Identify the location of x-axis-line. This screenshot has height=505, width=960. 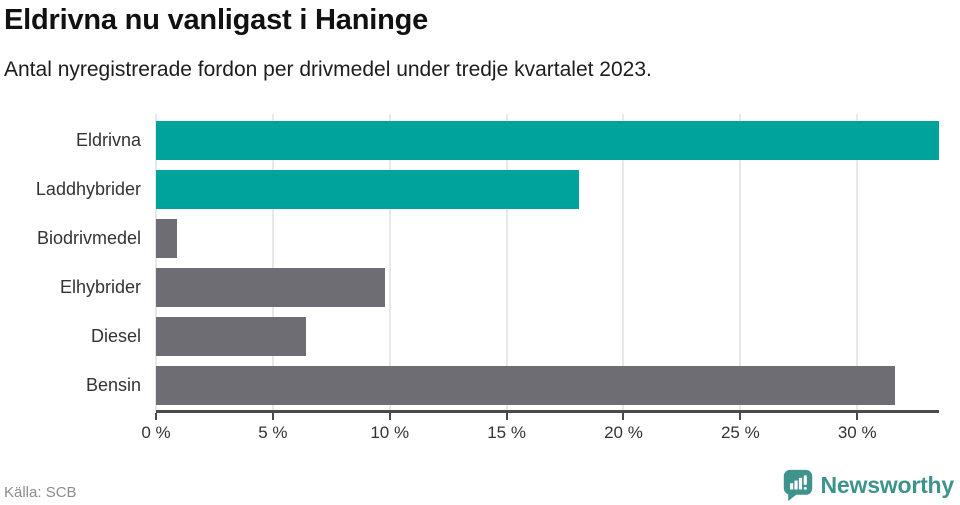
(547, 411).